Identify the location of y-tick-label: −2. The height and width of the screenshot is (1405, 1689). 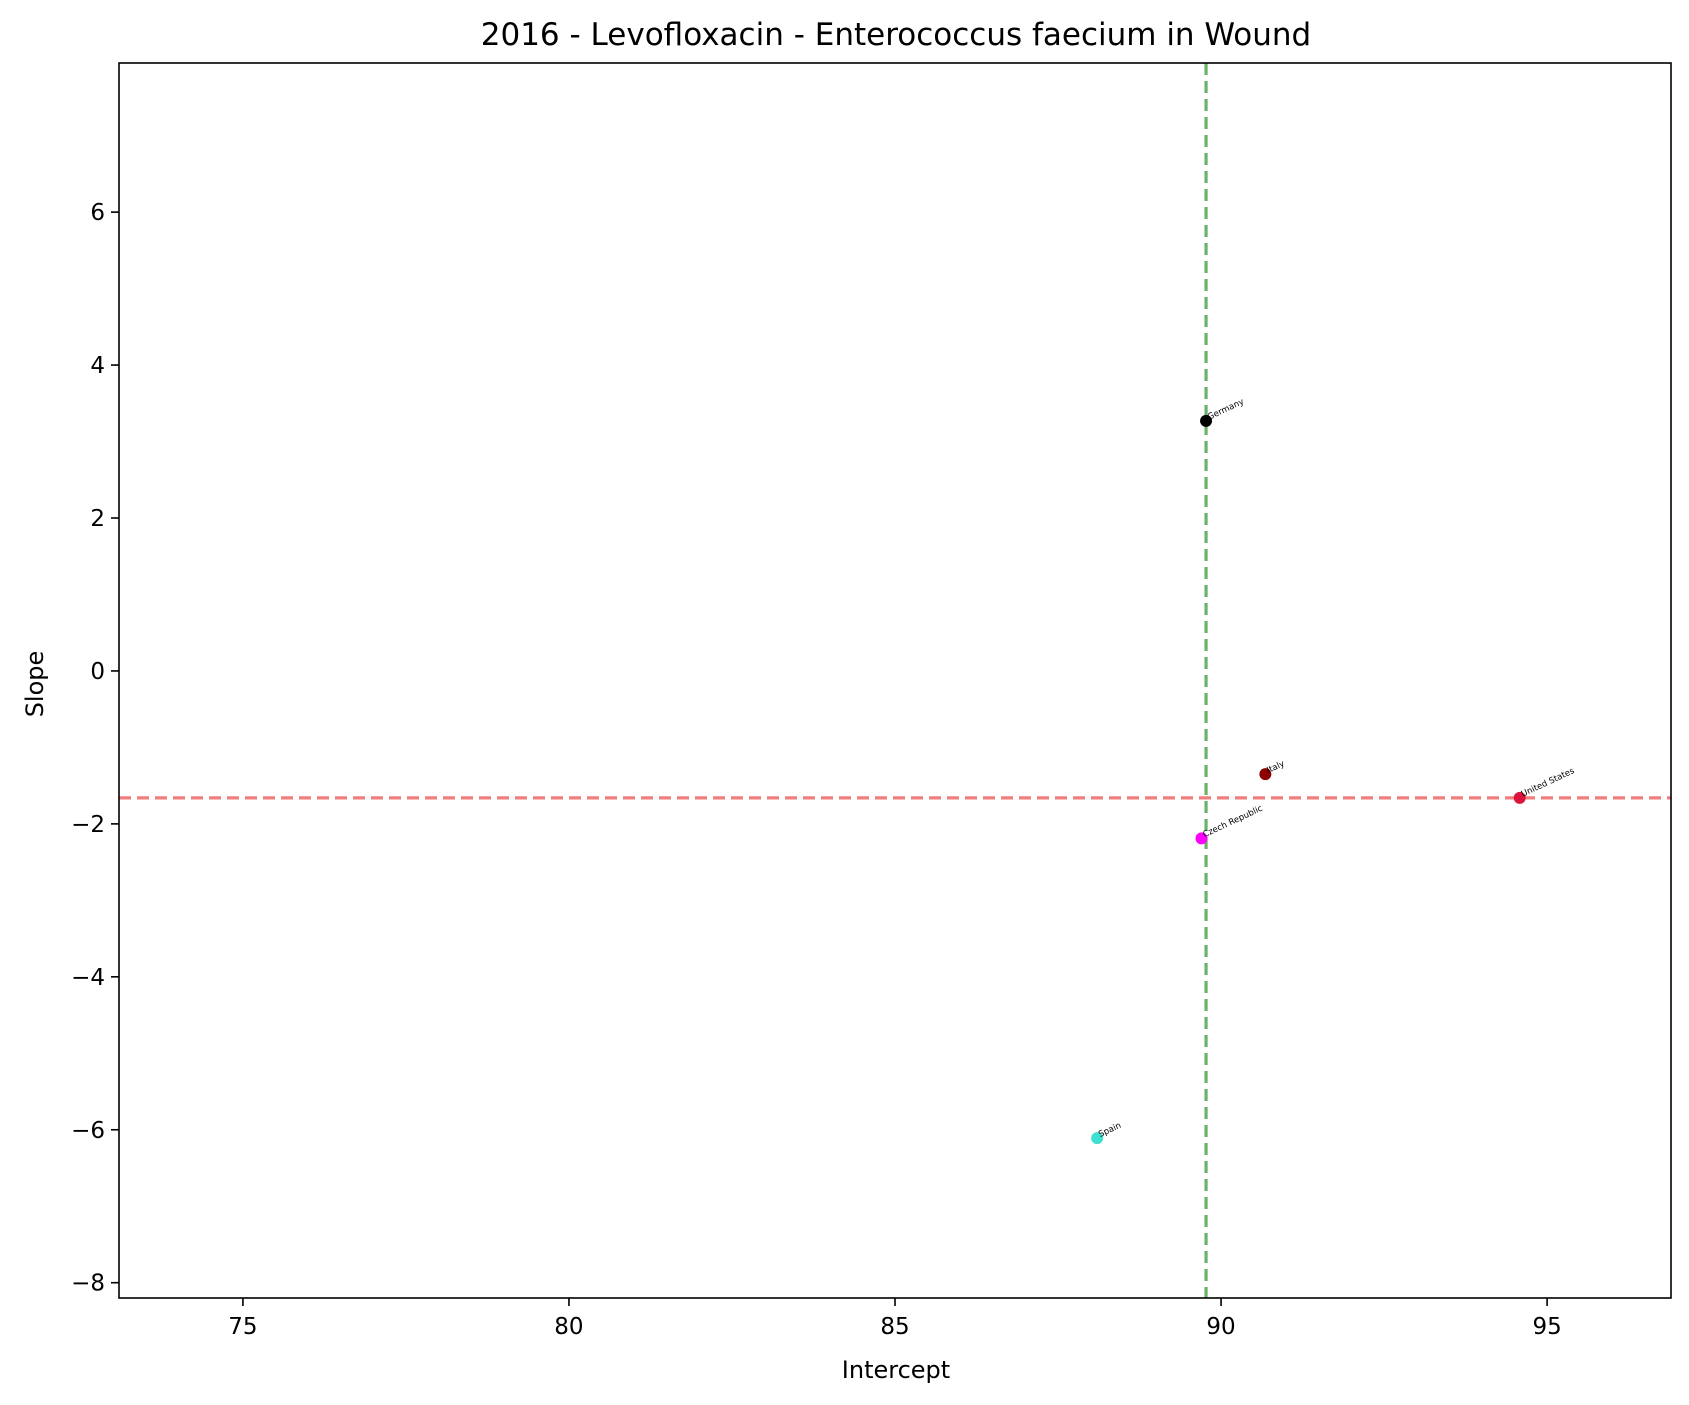
(88, 825).